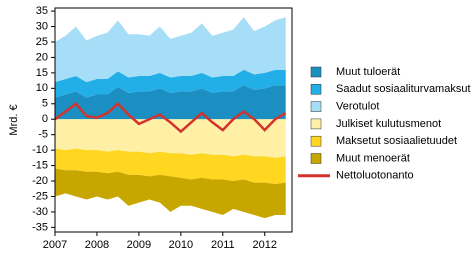  I want to click on y-tick-label: 0, so click(45, 119).